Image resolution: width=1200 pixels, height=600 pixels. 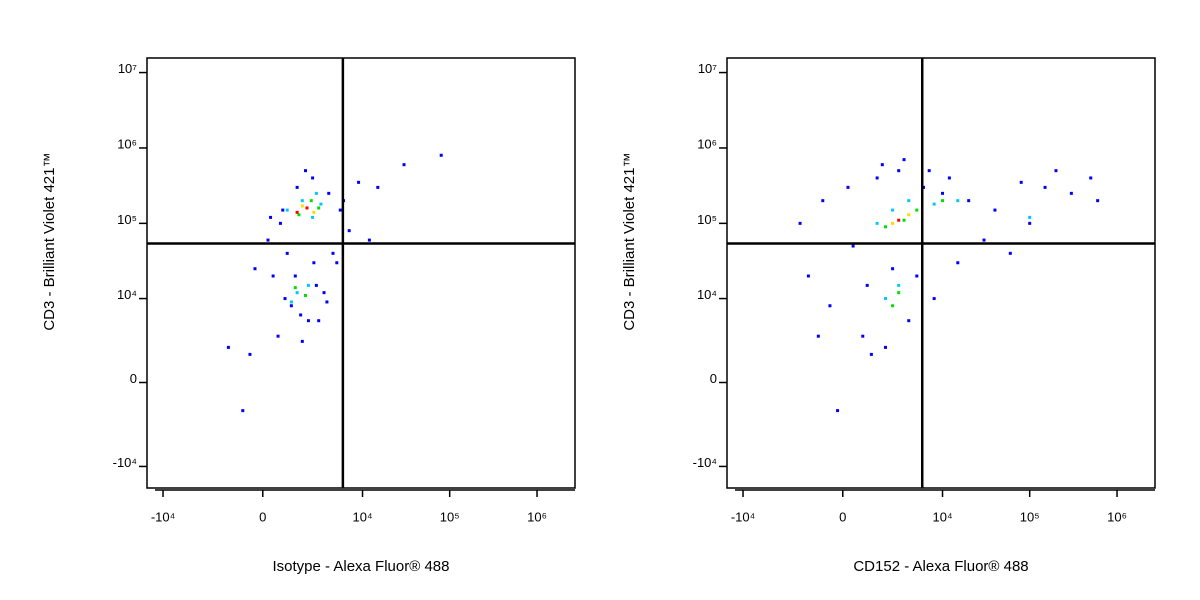 What do you see at coordinates (49, 242) in the screenshot?
I see `y-axis-title: CD3 - Brilliant Violet 421™` at bounding box center [49, 242].